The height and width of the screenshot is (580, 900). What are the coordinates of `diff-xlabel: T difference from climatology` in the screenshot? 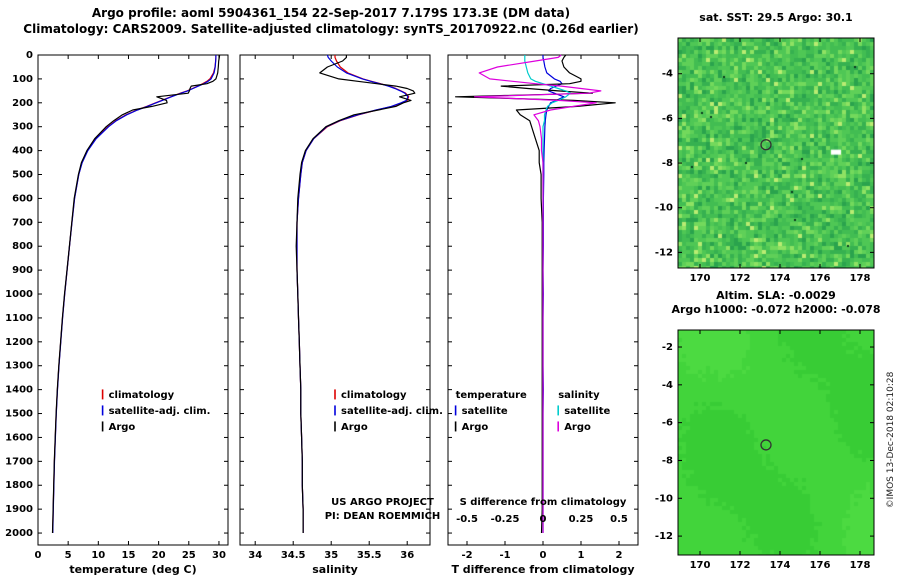 It's located at (542, 569).